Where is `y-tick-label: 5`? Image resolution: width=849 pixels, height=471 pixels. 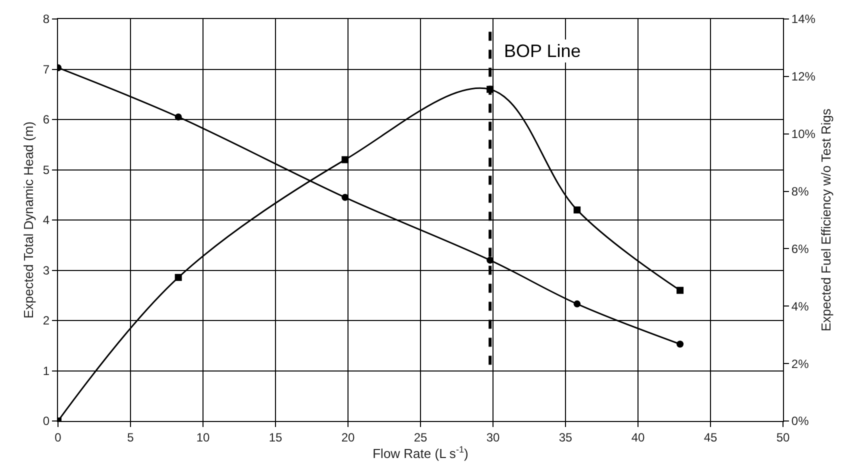
y-tick-label: 5 is located at coordinates (46, 169).